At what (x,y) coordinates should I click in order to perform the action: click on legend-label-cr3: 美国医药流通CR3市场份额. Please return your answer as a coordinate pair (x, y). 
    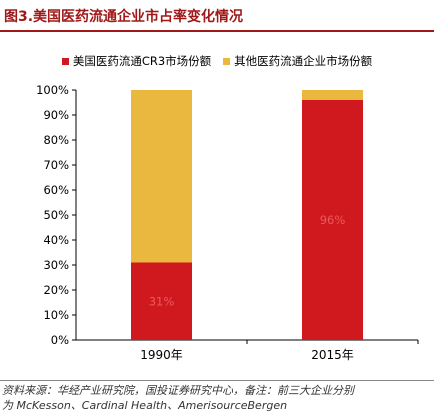
    Looking at the image, I should click on (142, 61).